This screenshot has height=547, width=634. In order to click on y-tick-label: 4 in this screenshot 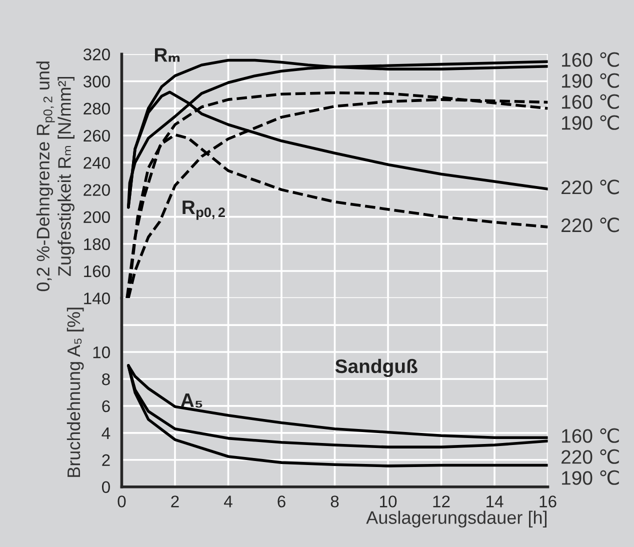, I will do `click(106, 433)`.